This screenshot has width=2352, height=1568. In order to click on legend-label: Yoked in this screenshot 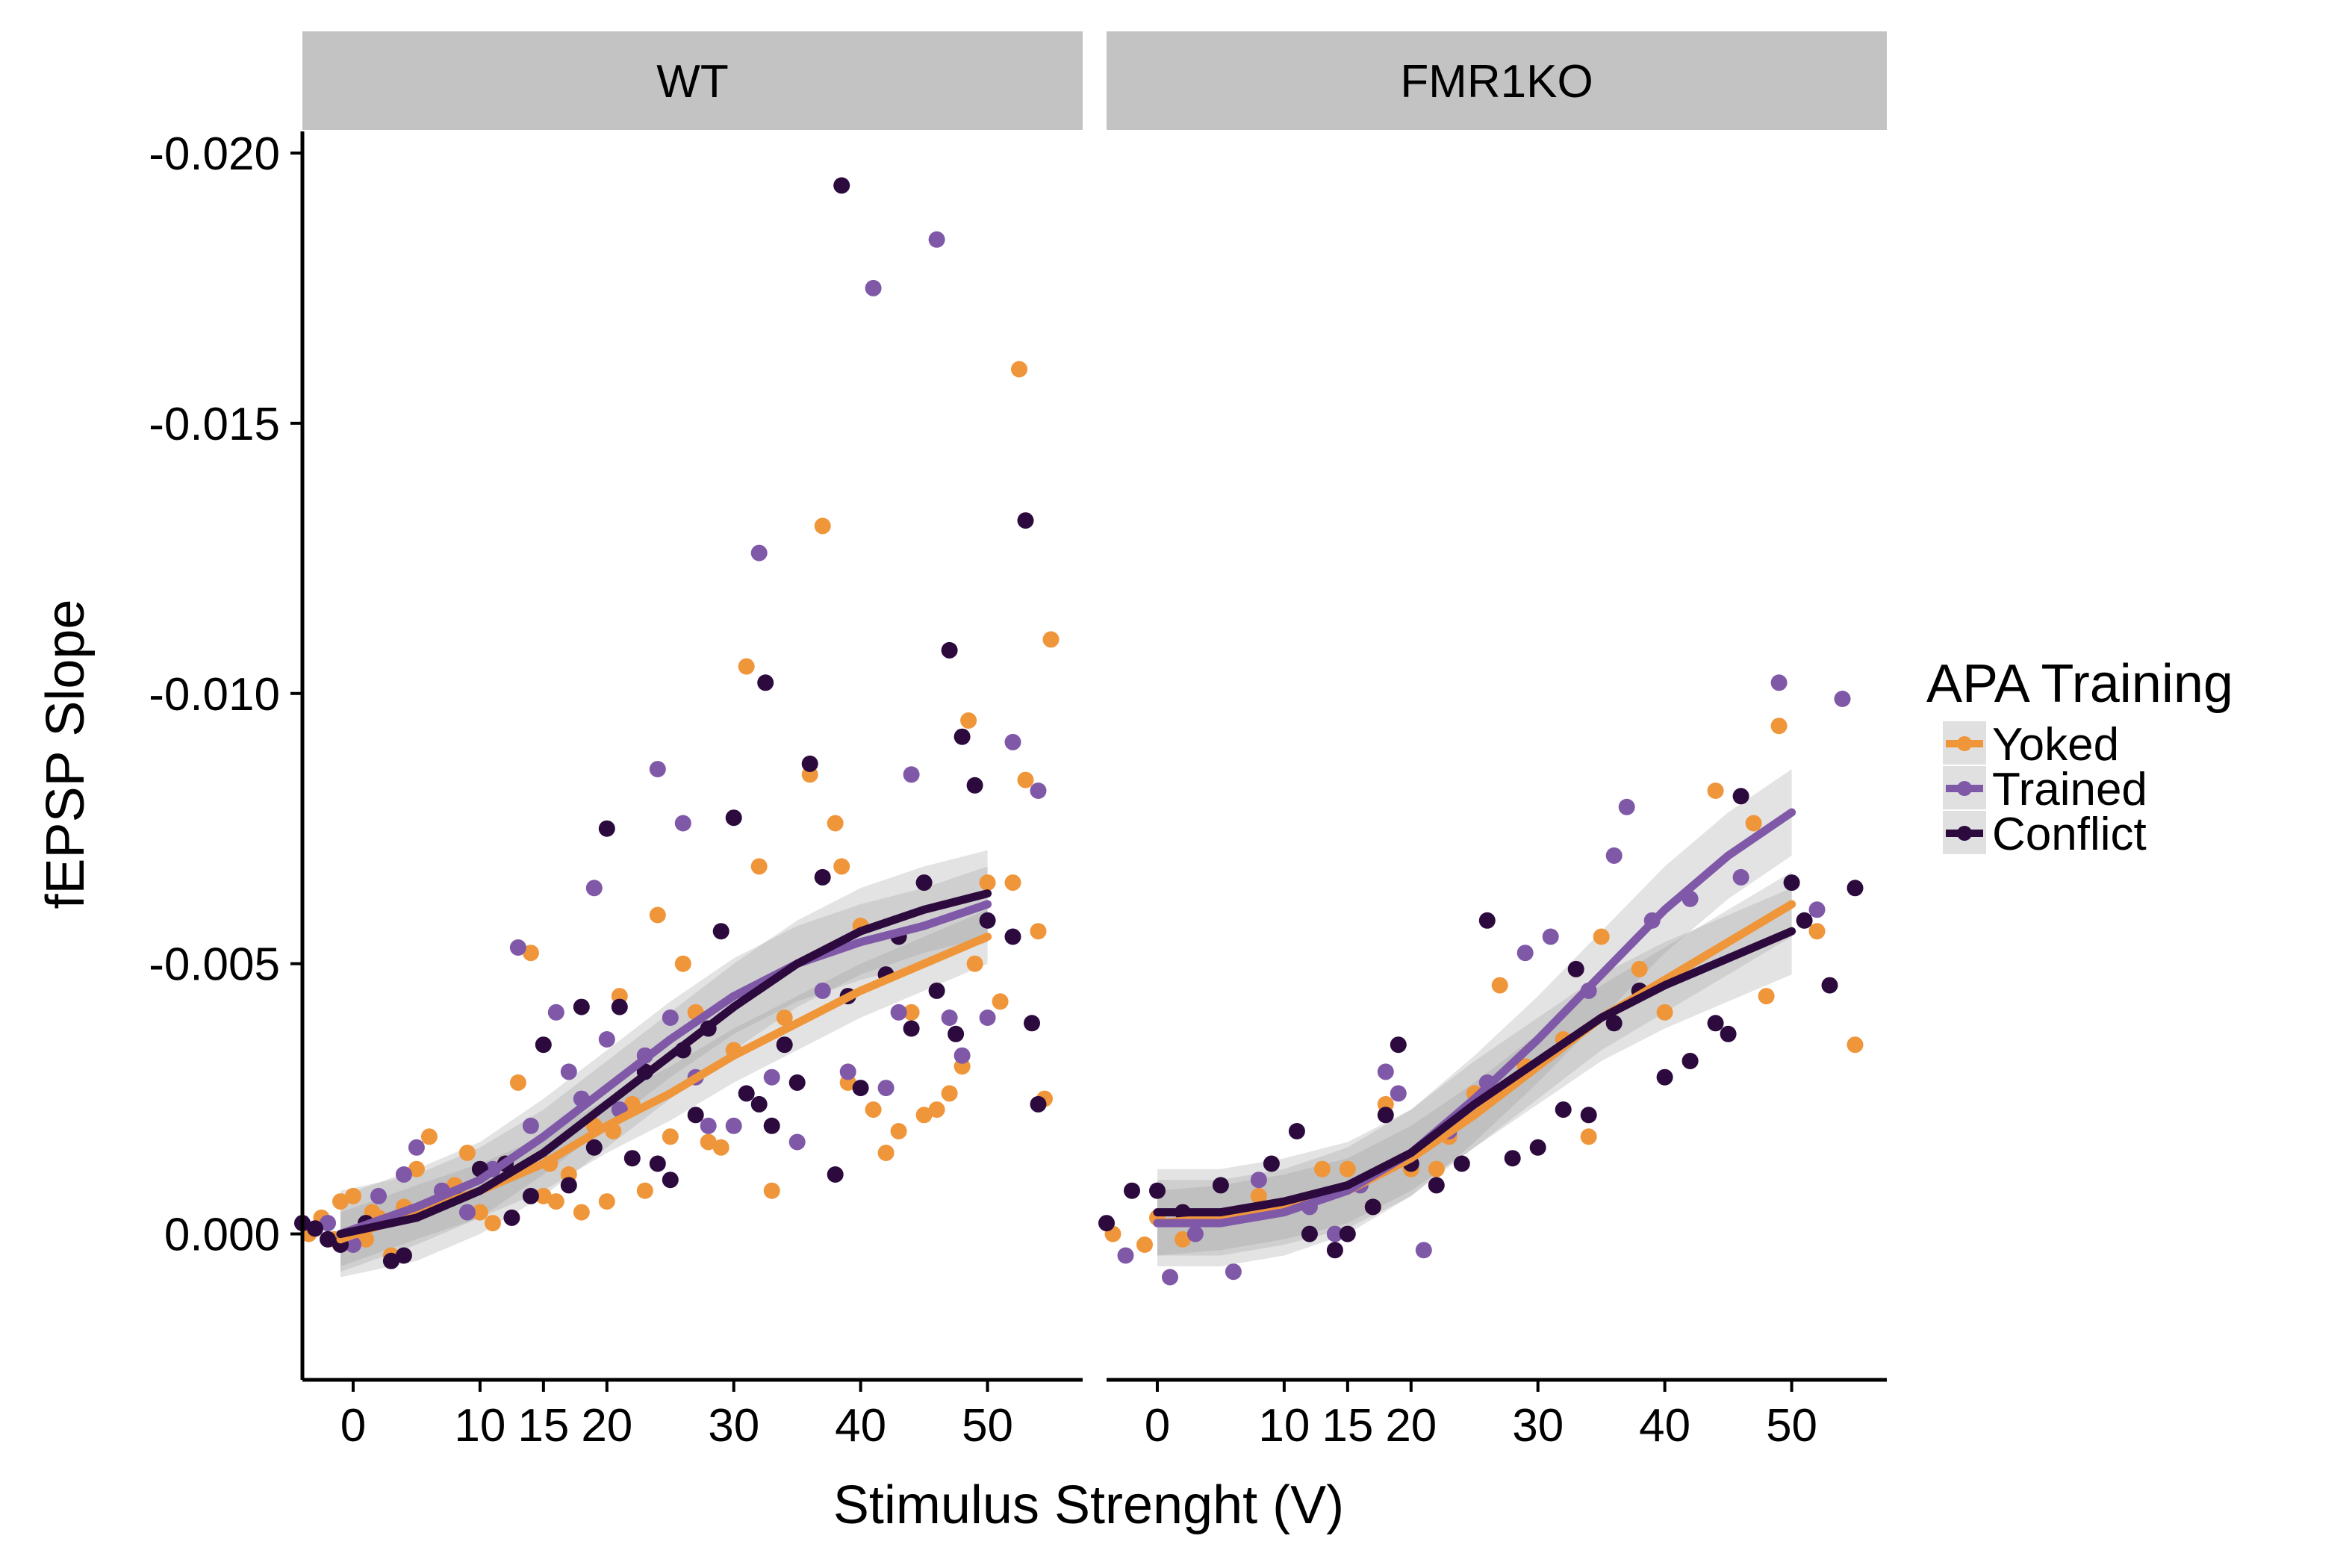, I will do `click(2055, 745)`.